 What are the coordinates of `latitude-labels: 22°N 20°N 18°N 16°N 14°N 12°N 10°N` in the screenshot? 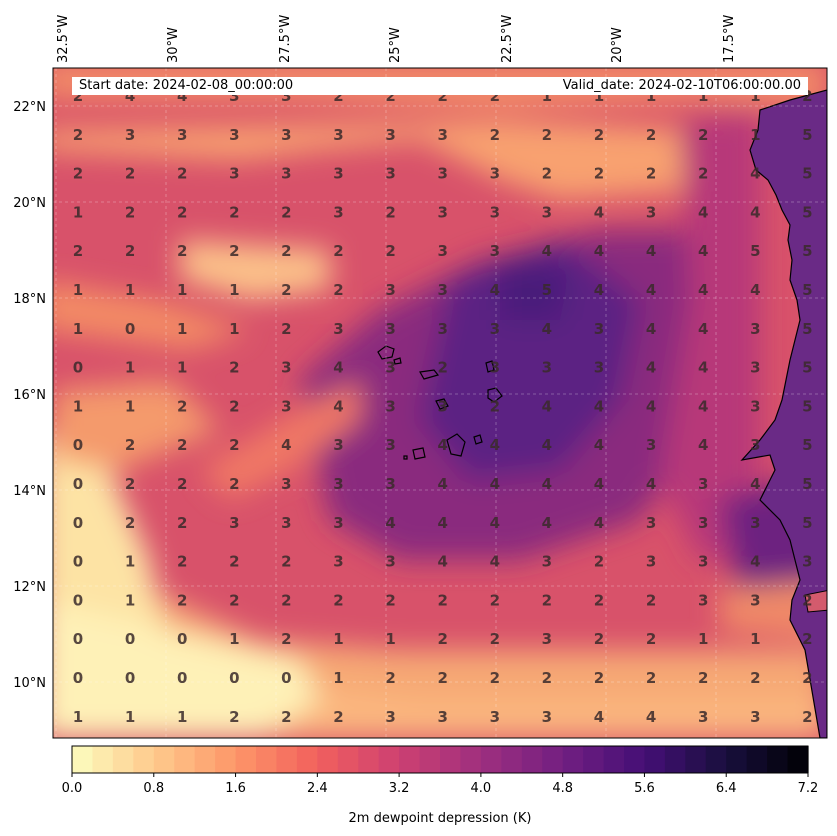 It's located at (29, 395).